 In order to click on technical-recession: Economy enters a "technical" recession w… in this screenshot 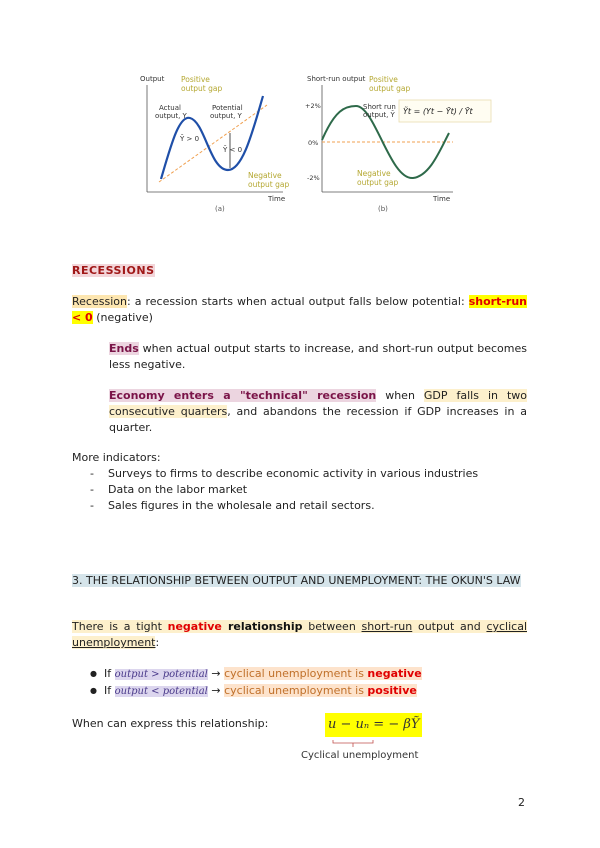, I will do `click(318, 411)`.